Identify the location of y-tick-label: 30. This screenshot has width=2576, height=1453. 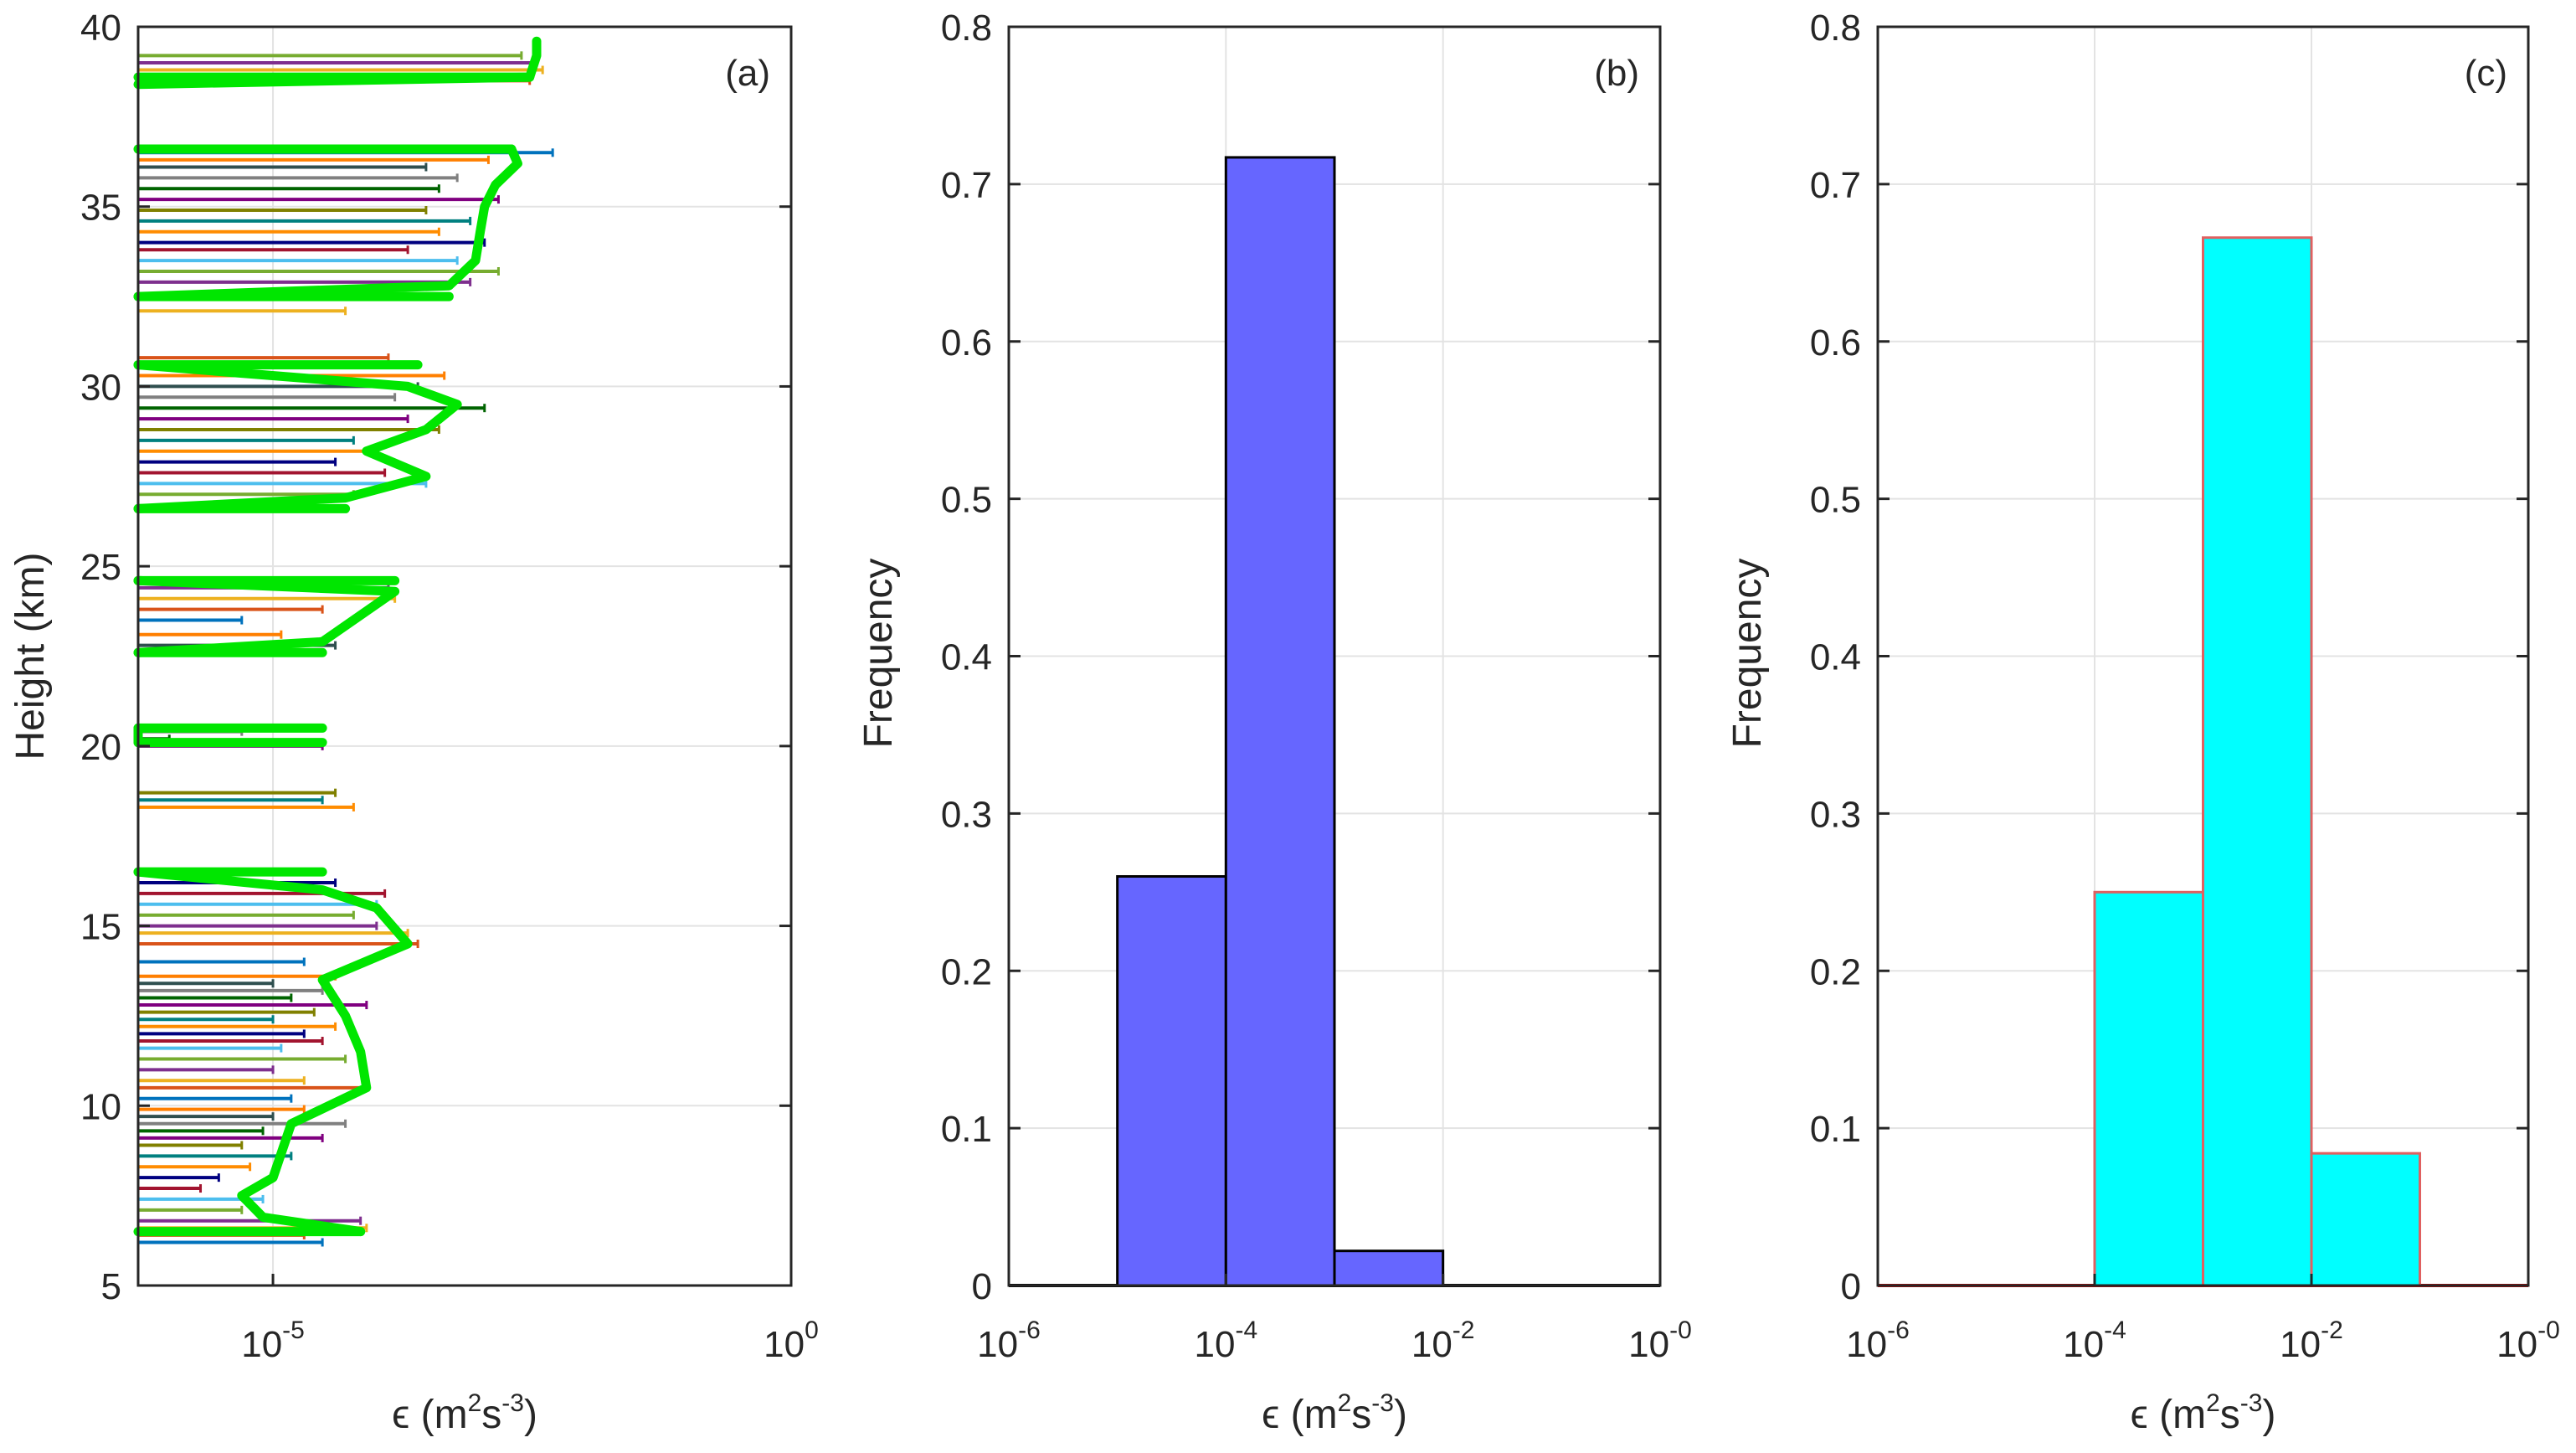
(101, 388).